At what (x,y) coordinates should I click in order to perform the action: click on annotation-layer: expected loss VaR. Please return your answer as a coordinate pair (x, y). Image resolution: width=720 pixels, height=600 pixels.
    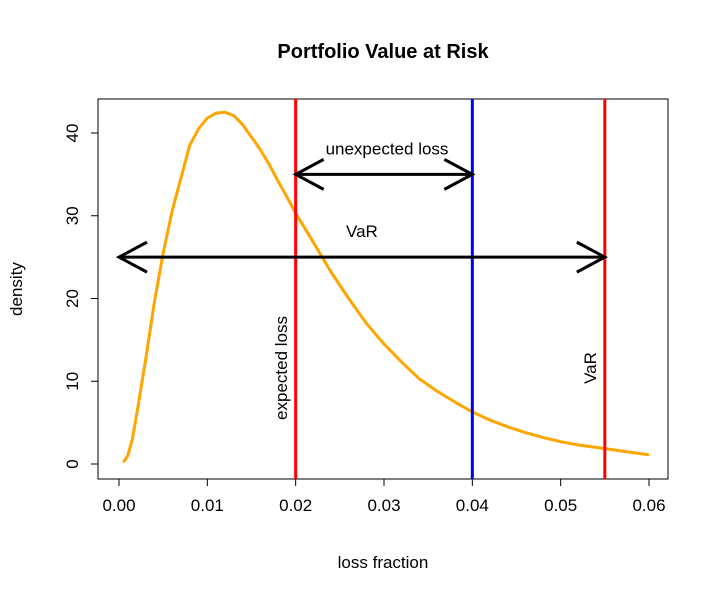
    Looking at the image, I should click on (436, 368).